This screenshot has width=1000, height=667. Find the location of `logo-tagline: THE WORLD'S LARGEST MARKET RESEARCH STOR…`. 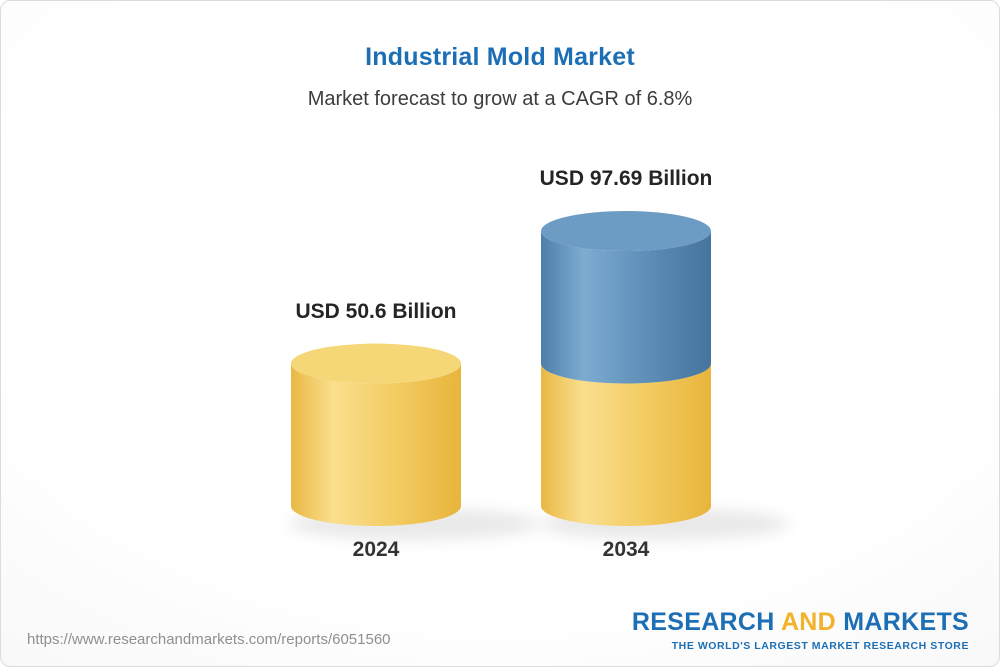

logo-tagline: THE WORLD'S LARGEST MARKET RESEARCH STOR… is located at coordinates (820, 646).